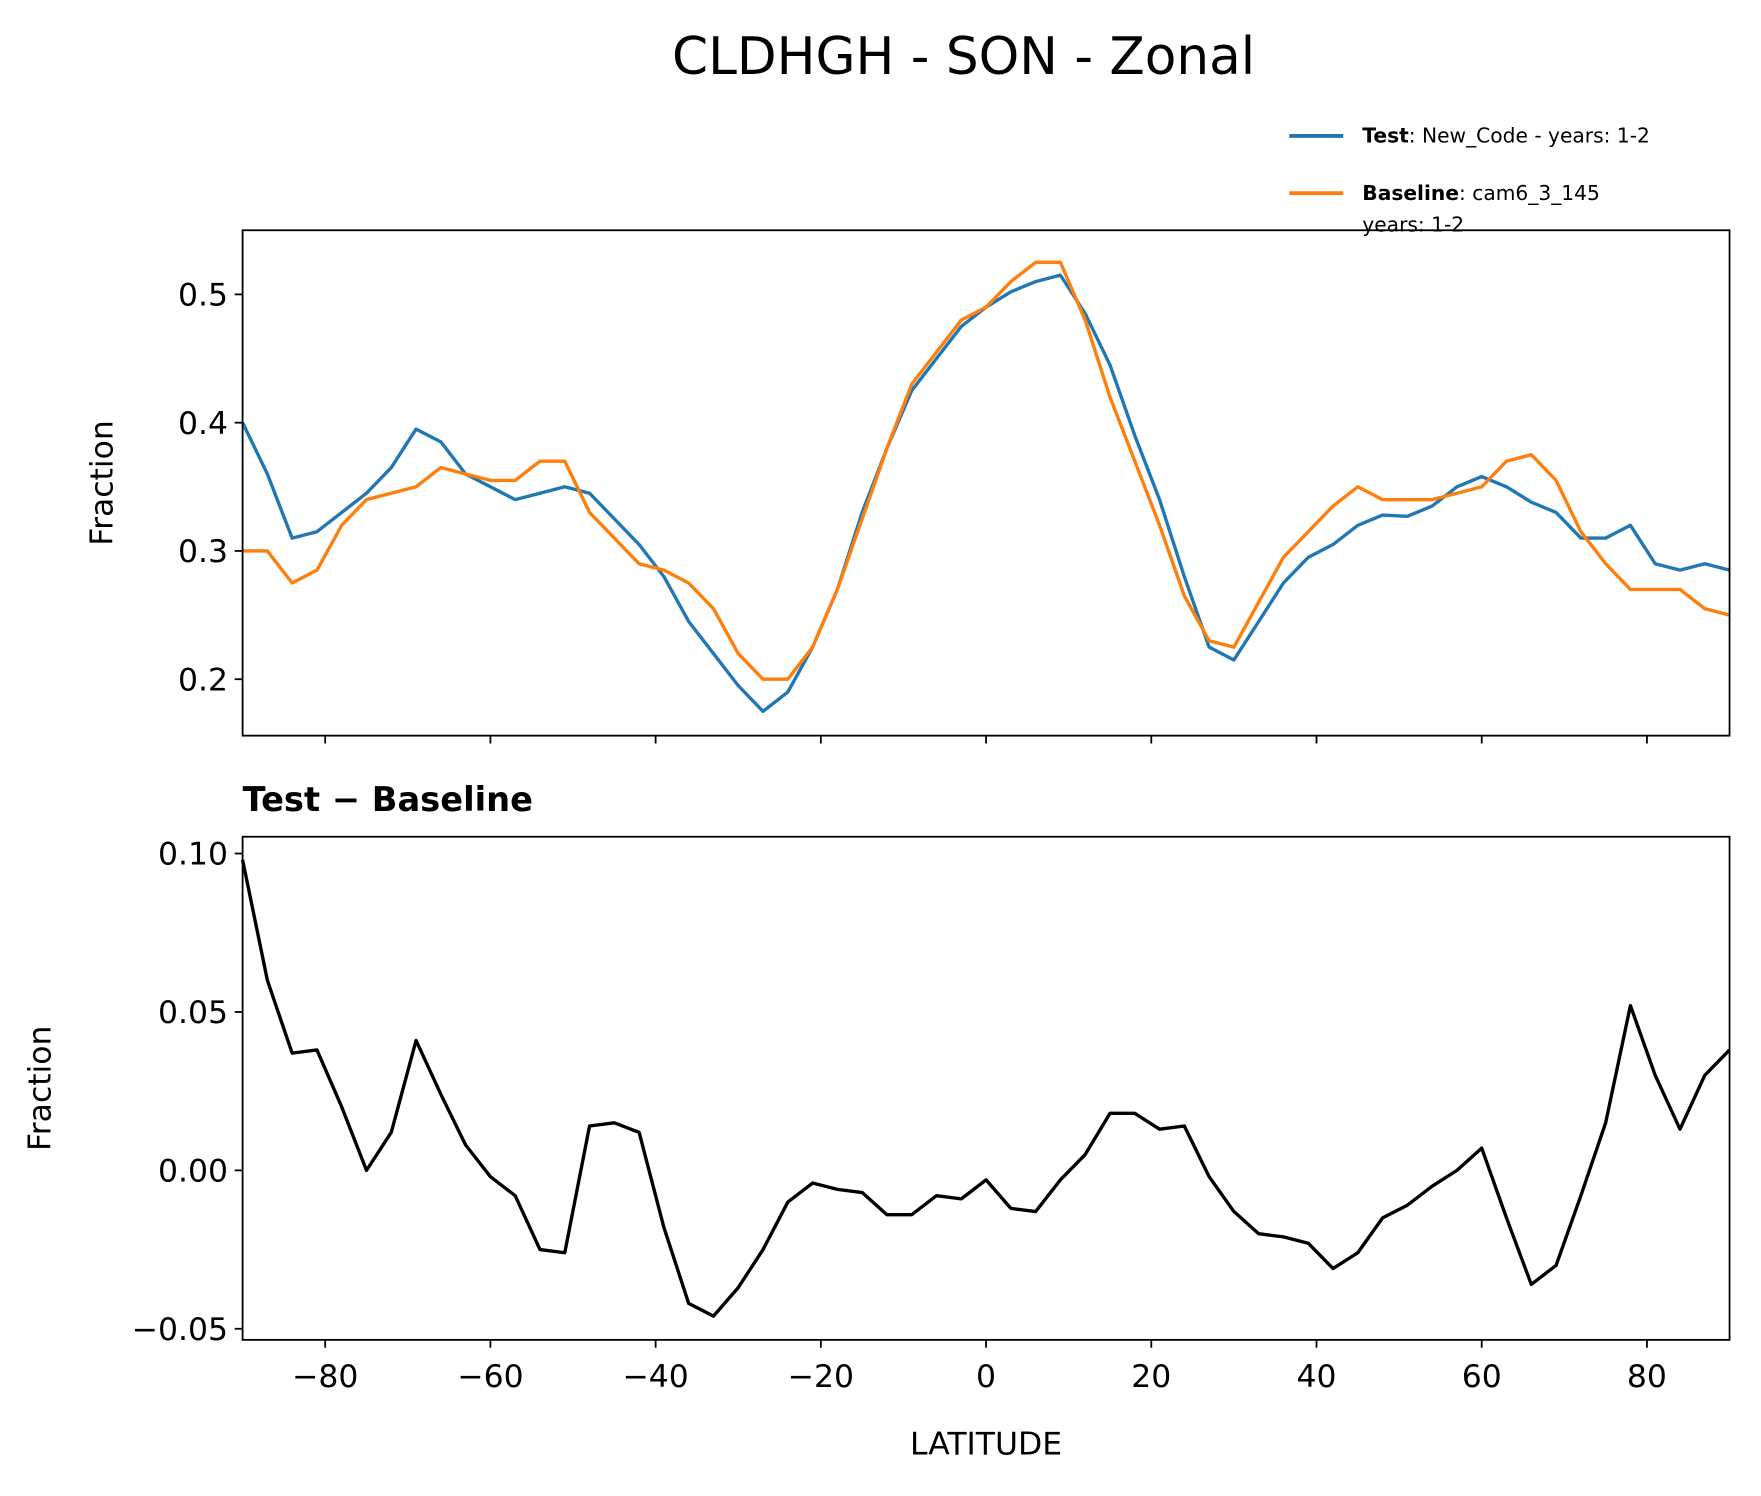 Image resolution: width=1761 pixels, height=1496 pixels. What do you see at coordinates (203, 296) in the screenshot?
I see `y-tick-label: 0.5` at bounding box center [203, 296].